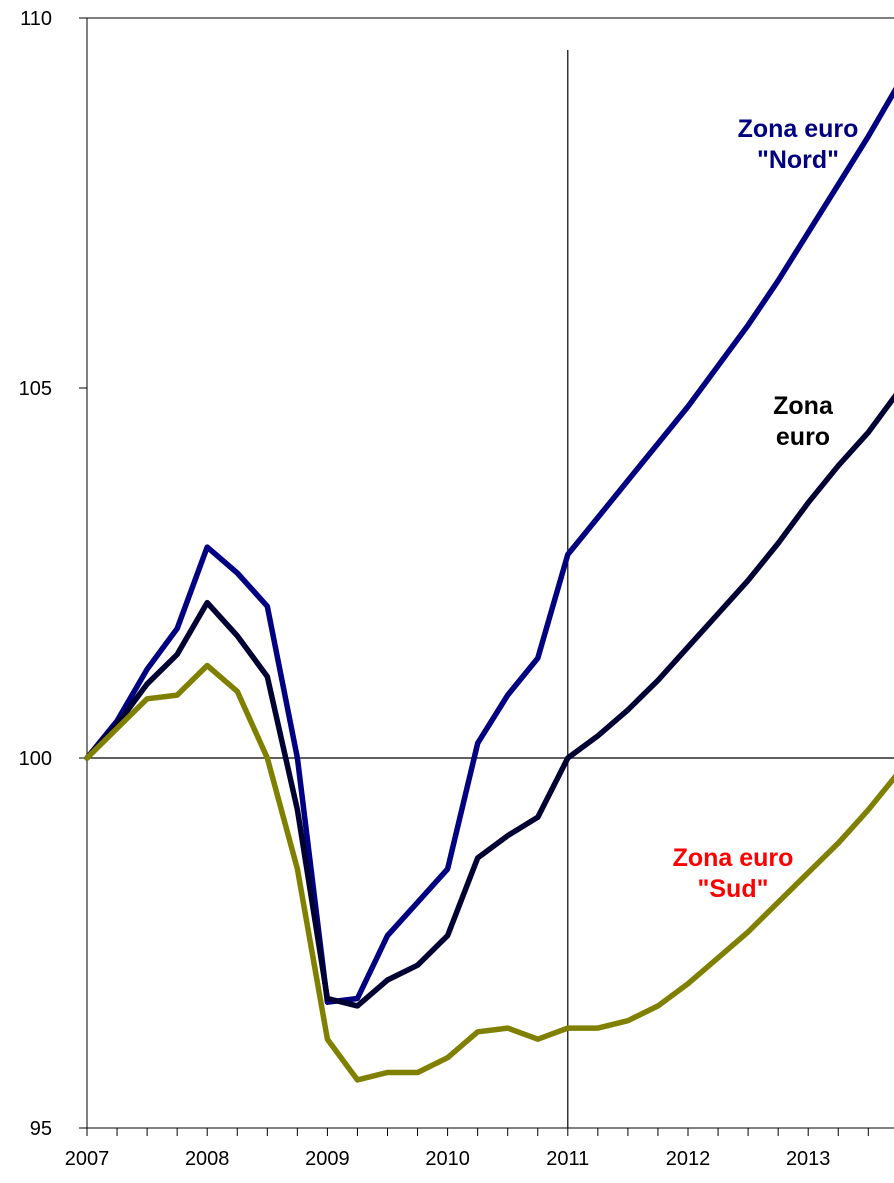 The height and width of the screenshot is (1183, 894). I want to click on euro-area-series-label: Zona euro, so click(803, 421).